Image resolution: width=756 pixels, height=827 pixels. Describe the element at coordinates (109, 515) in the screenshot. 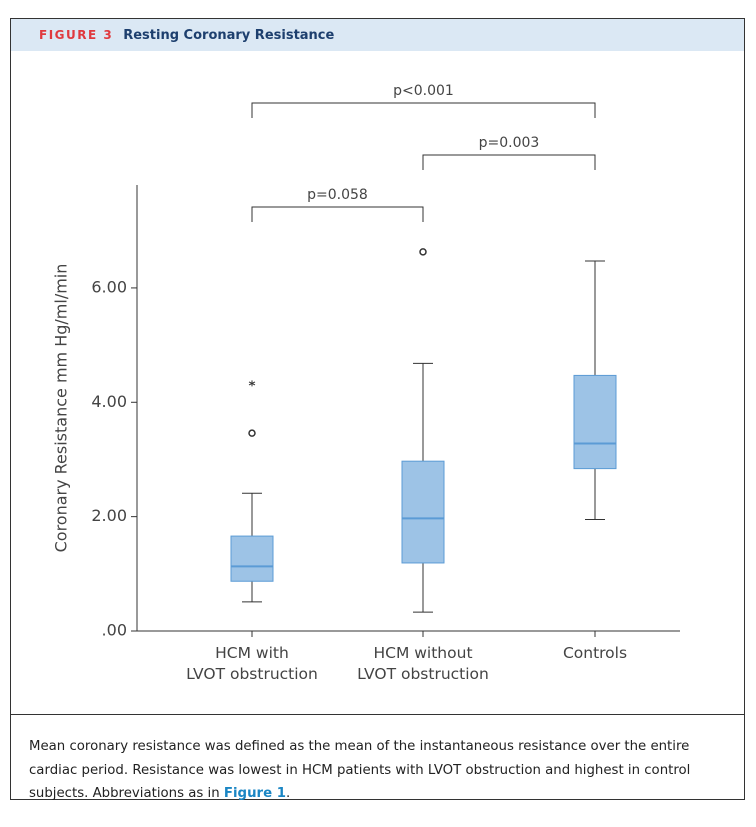

I see `y-tick-label: 2.00` at that location.